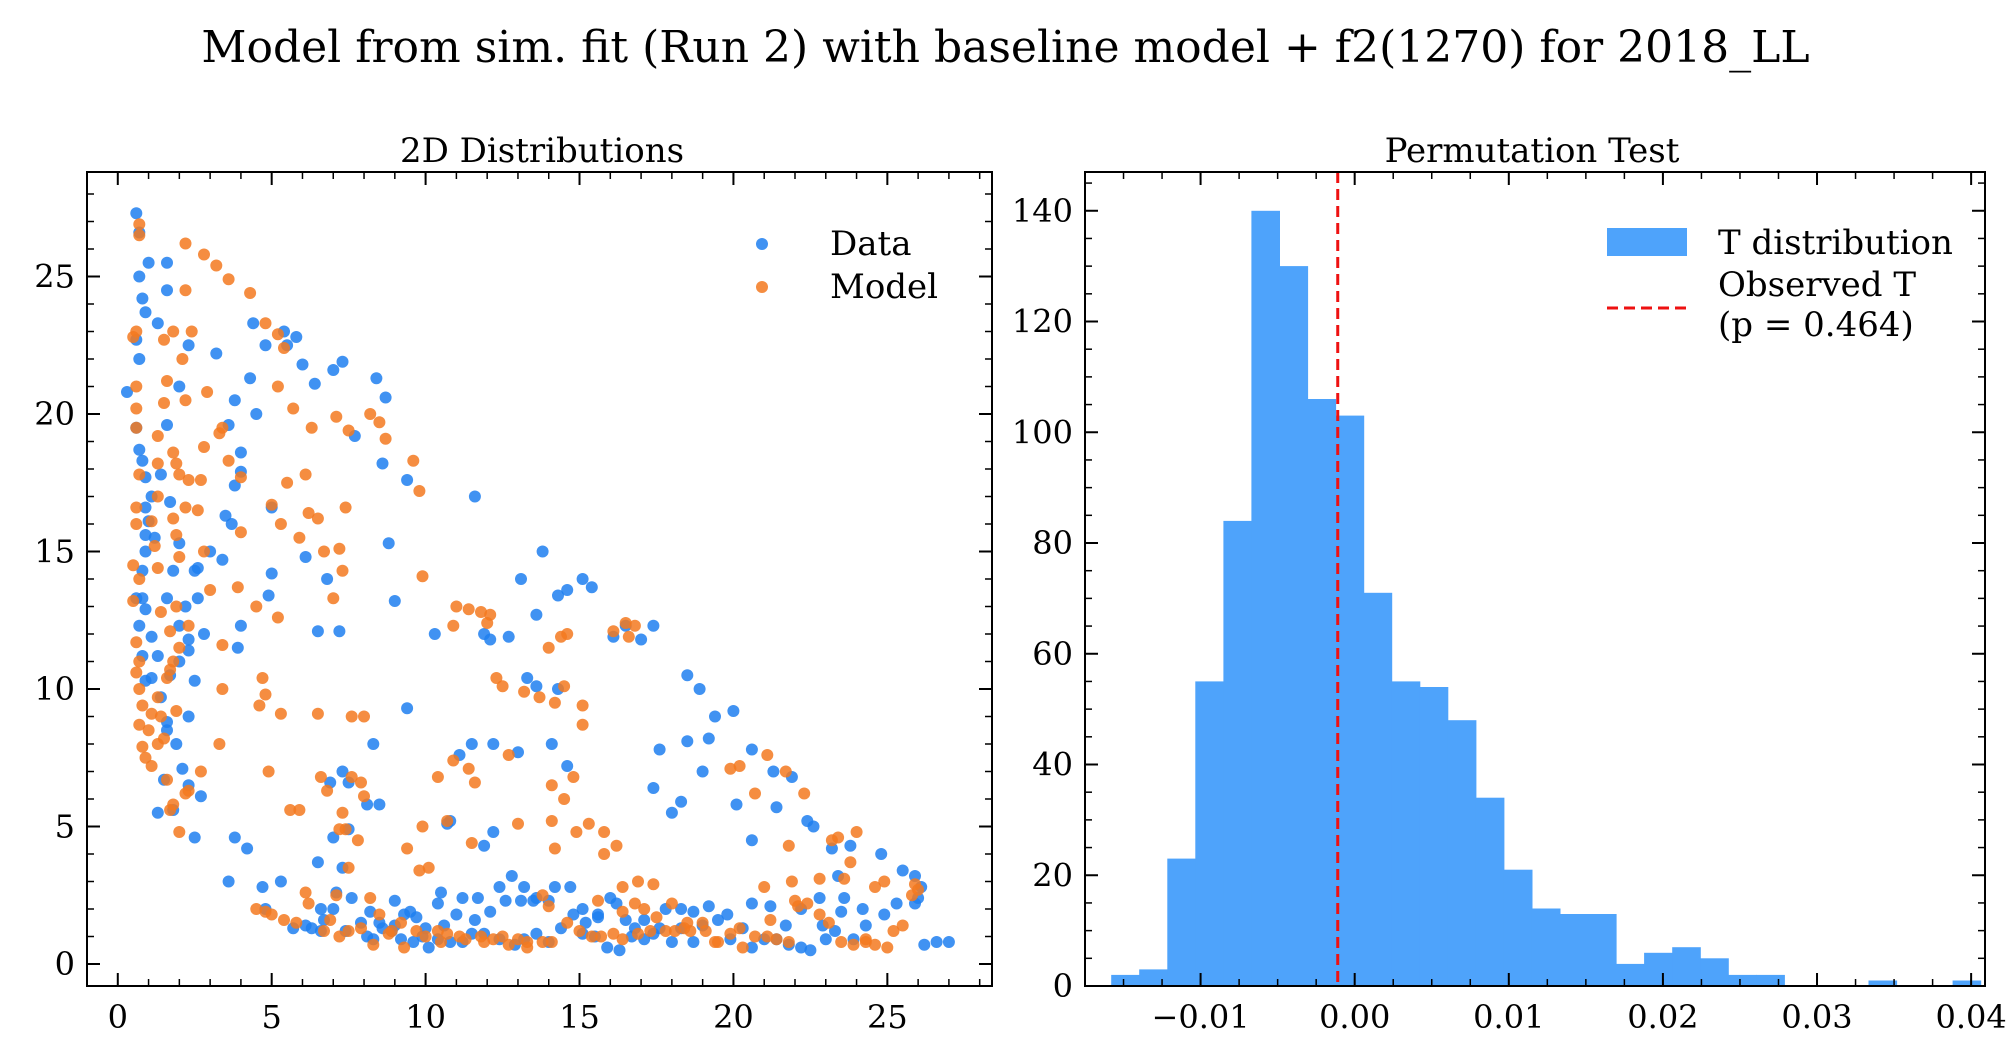 The image size is (2011, 1059). I want to click on histogram-x-tick-label: 0.04, so click(1971, 1017).